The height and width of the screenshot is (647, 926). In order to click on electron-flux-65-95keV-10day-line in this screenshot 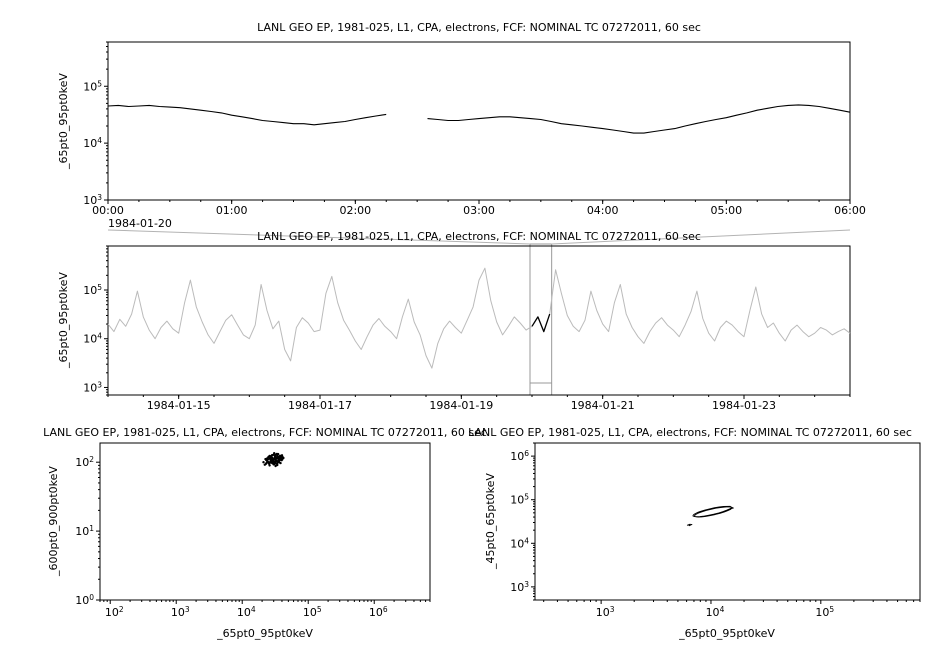, I will do `click(479, 318)`.